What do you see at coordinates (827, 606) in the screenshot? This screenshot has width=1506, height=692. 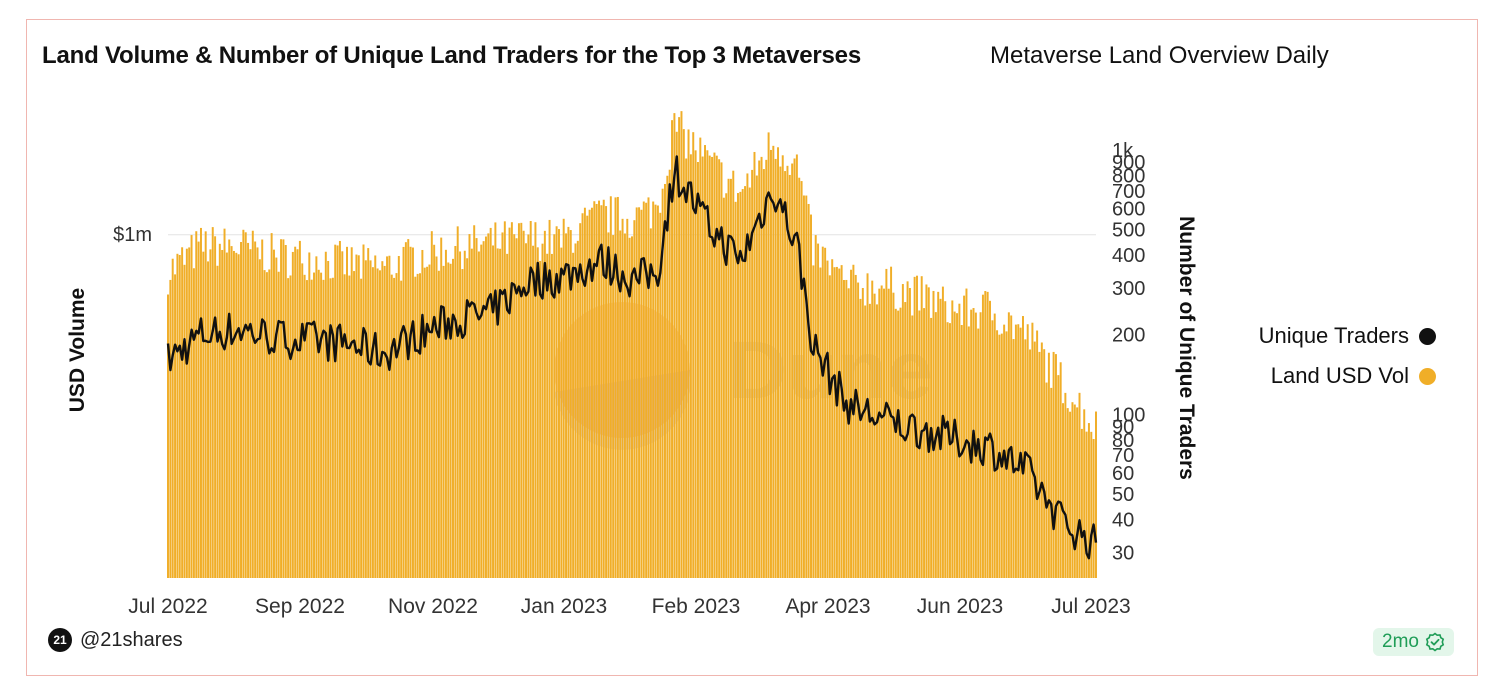 I see `x-tick-label: Apr 2023` at bounding box center [827, 606].